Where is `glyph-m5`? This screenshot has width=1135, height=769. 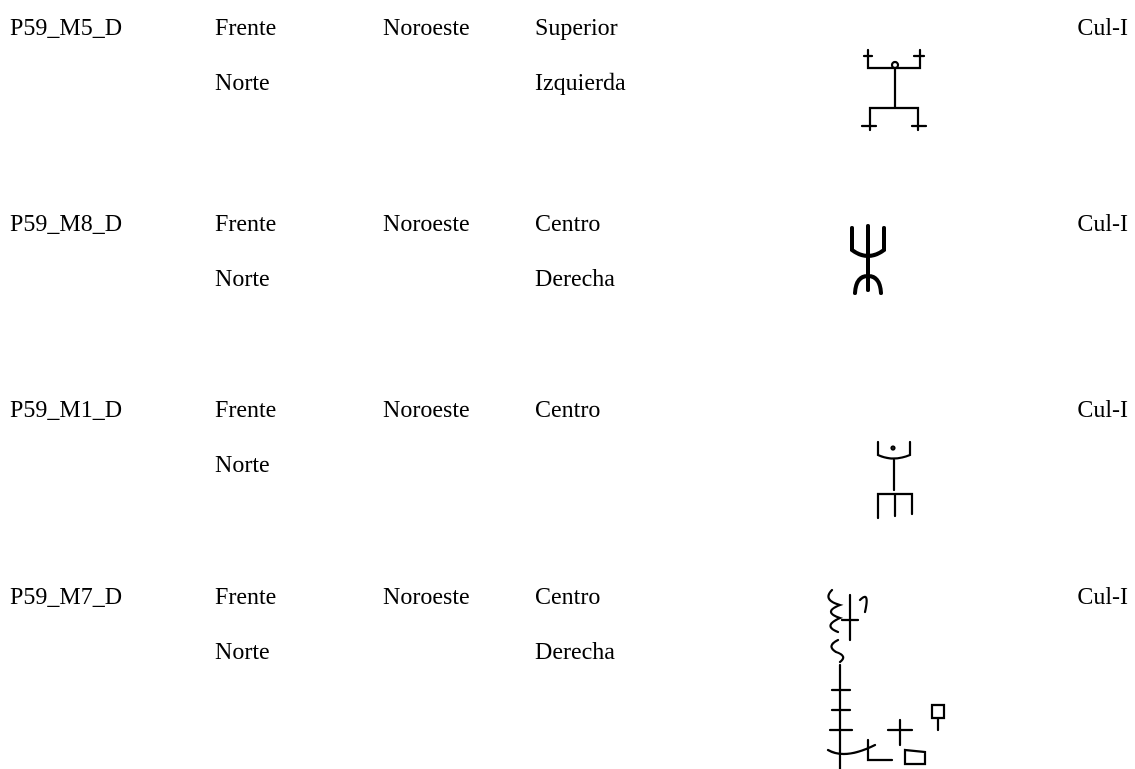 glyph-m5 is located at coordinates (894, 90).